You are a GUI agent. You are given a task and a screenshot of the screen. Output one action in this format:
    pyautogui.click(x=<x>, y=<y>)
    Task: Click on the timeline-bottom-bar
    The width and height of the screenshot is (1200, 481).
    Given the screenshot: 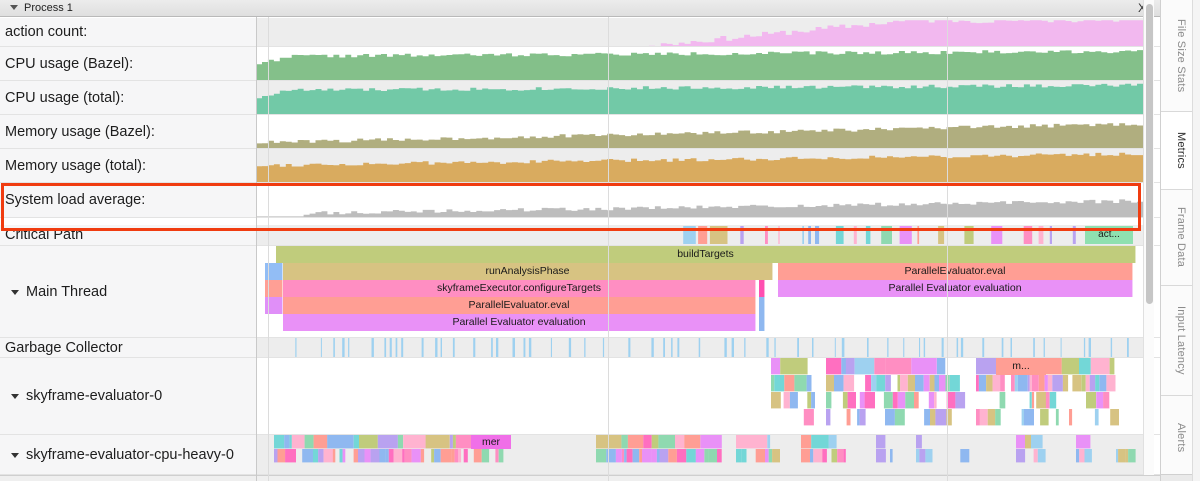 What is the action you would take?
    pyautogui.click(x=580, y=478)
    